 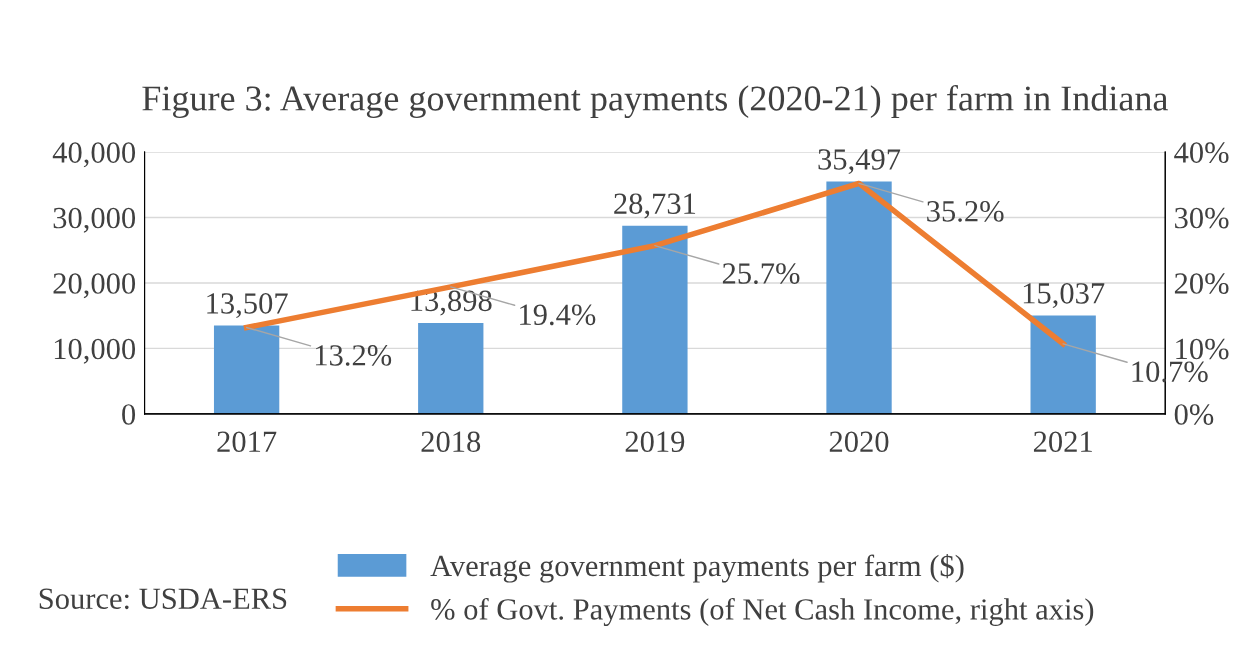 I want to click on y2-tick-label: 0%, so click(x=1194, y=414).